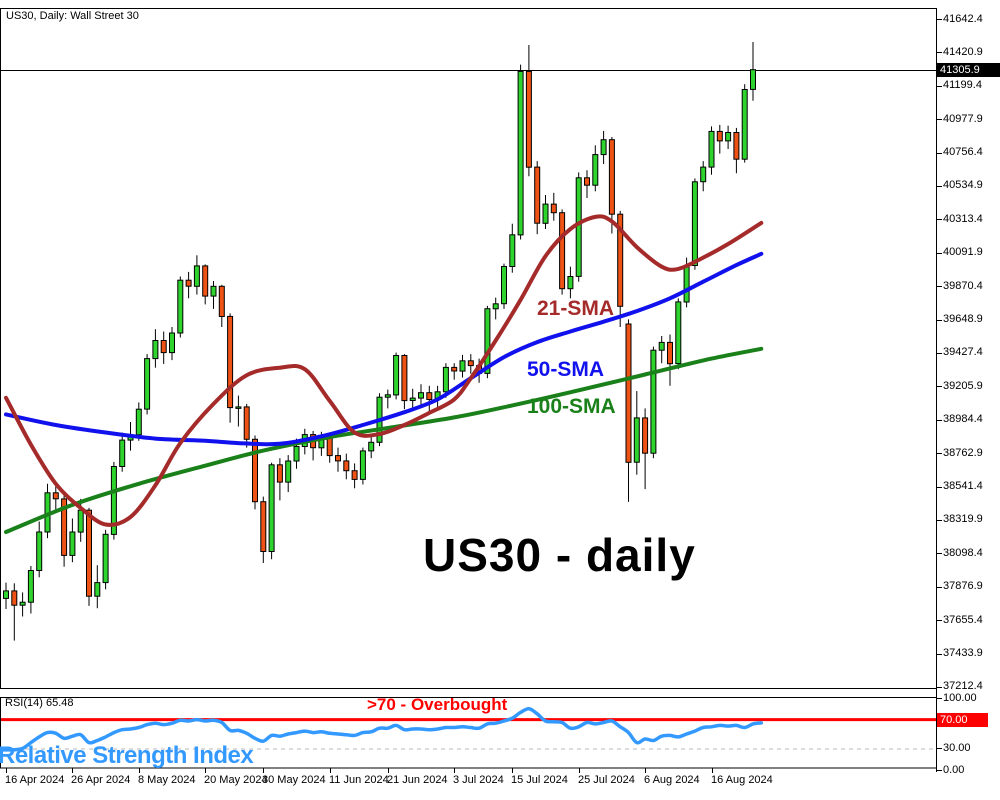  I want to click on date-axis-label: 20 May 2024, so click(236, 780).